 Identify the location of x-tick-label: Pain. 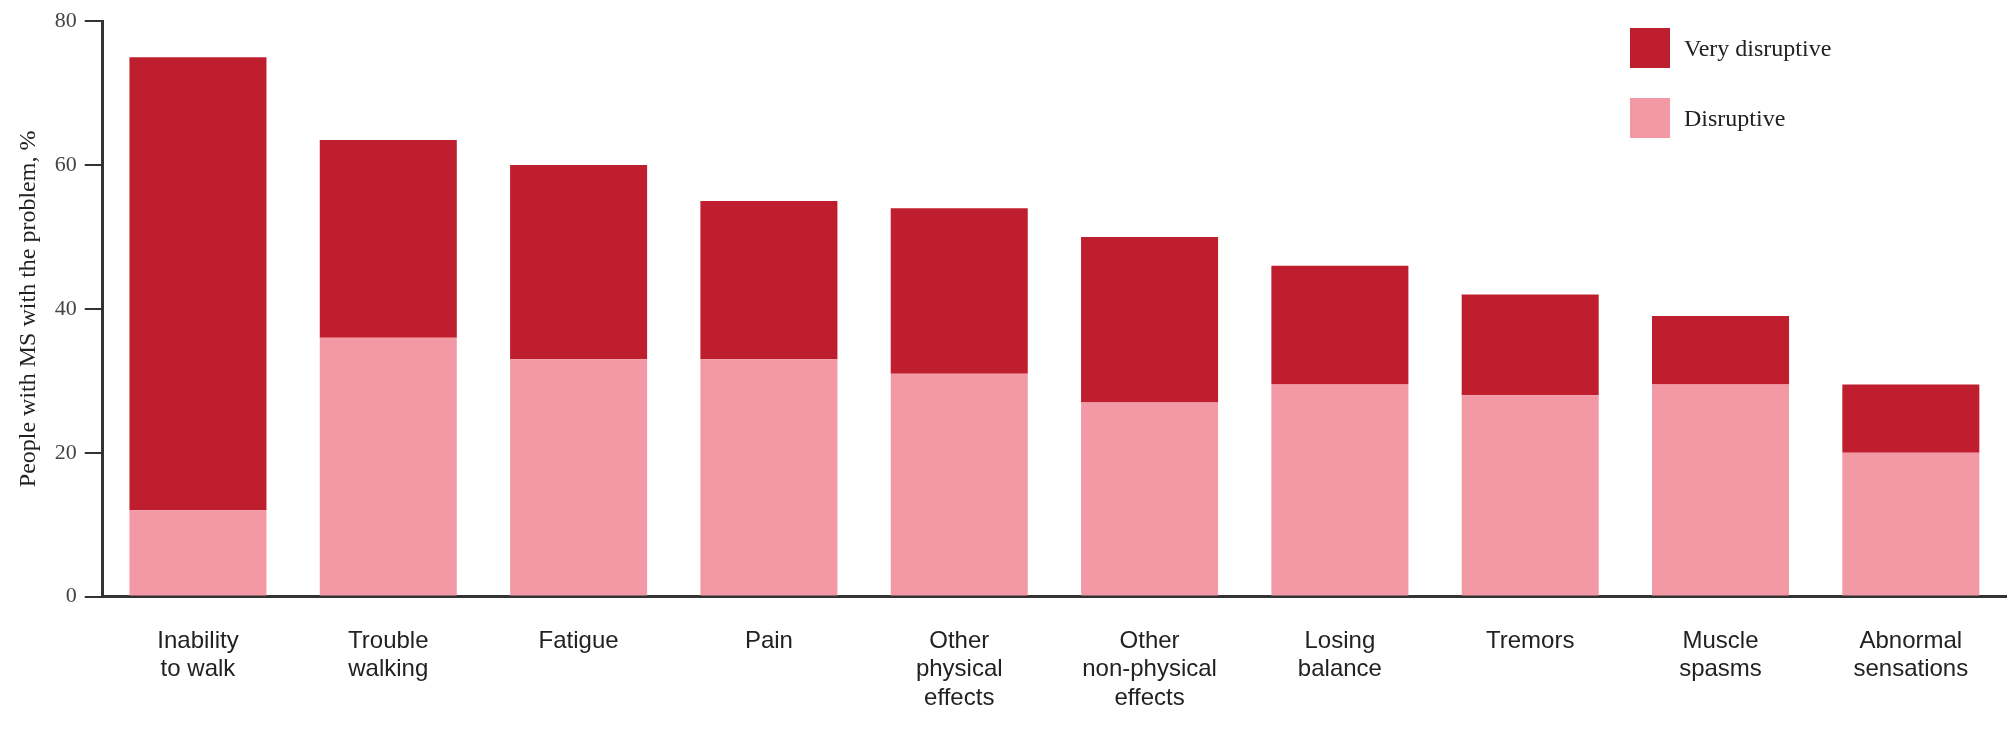
(768, 639).